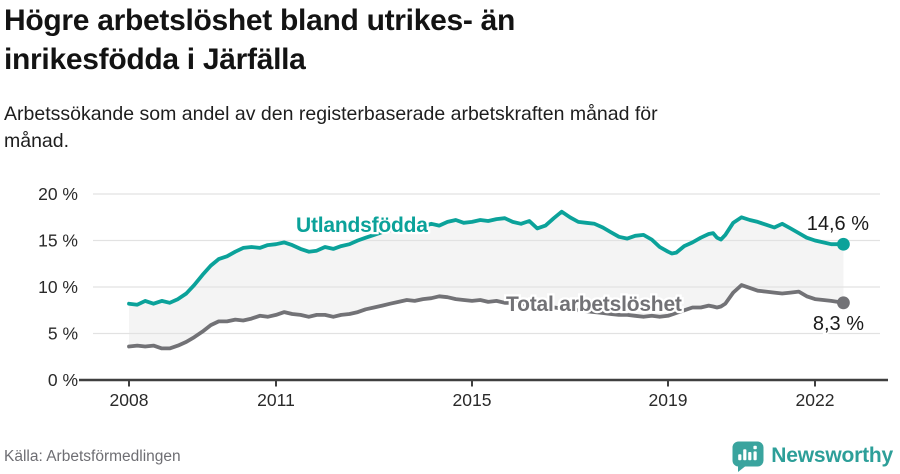 The width and height of the screenshot is (900, 474). I want to click on chart-subtitle-line-2: månad., so click(37, 141).